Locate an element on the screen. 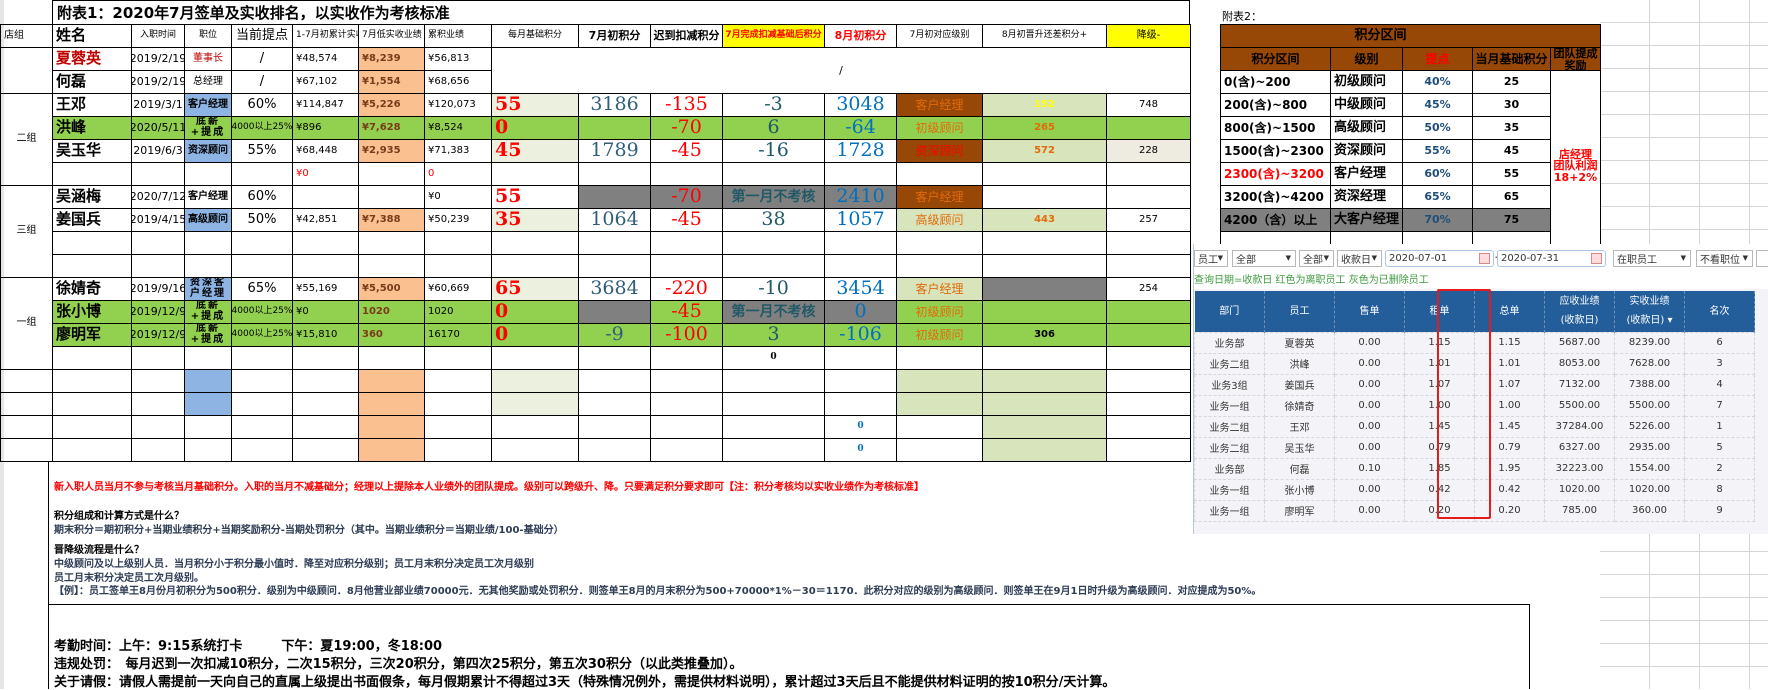  type-select: 员工 ▼ is located at coordinates (1211, 258).